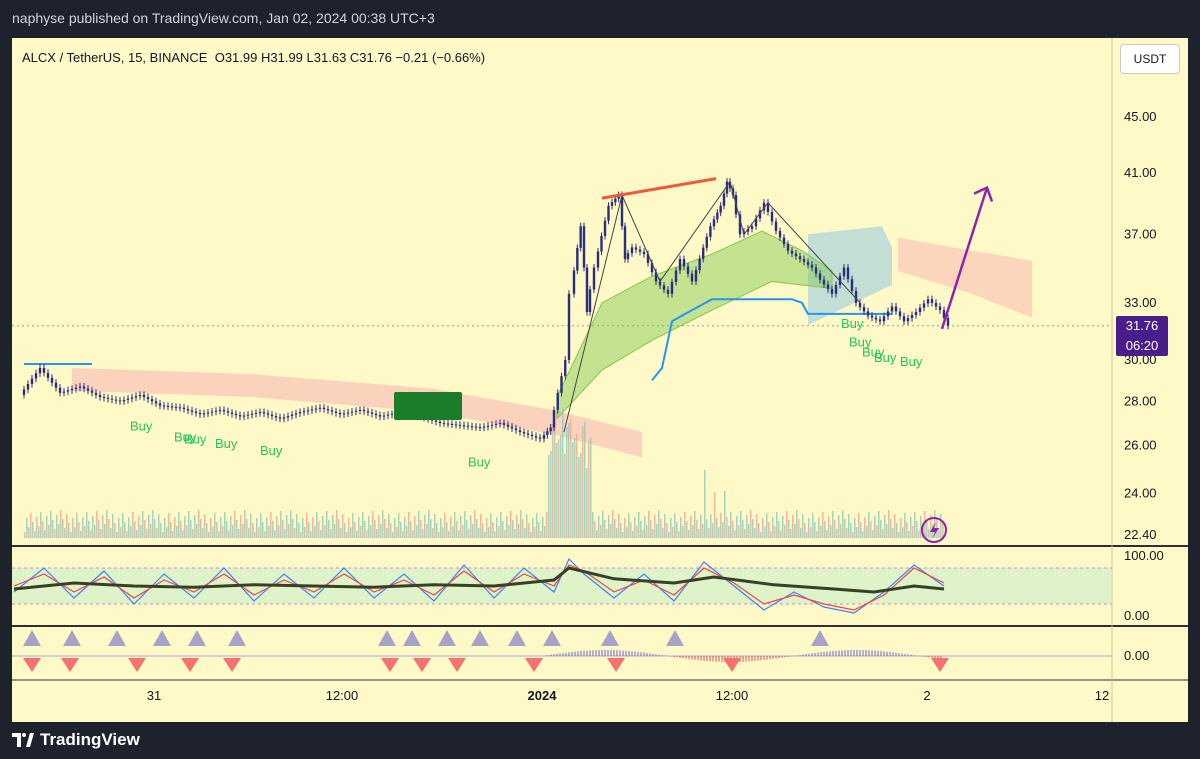  What do you see at coordinates (1140, 493) in the screenshot?
I see `y-tick-label: 24.00` at bounding box center [1140, 493].